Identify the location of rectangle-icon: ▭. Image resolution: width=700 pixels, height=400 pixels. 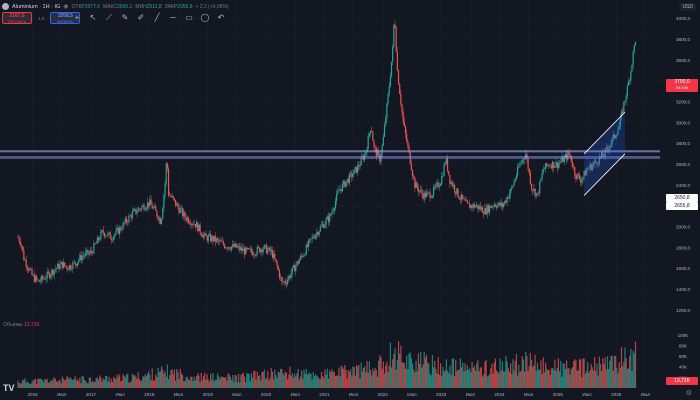
(189, 17).